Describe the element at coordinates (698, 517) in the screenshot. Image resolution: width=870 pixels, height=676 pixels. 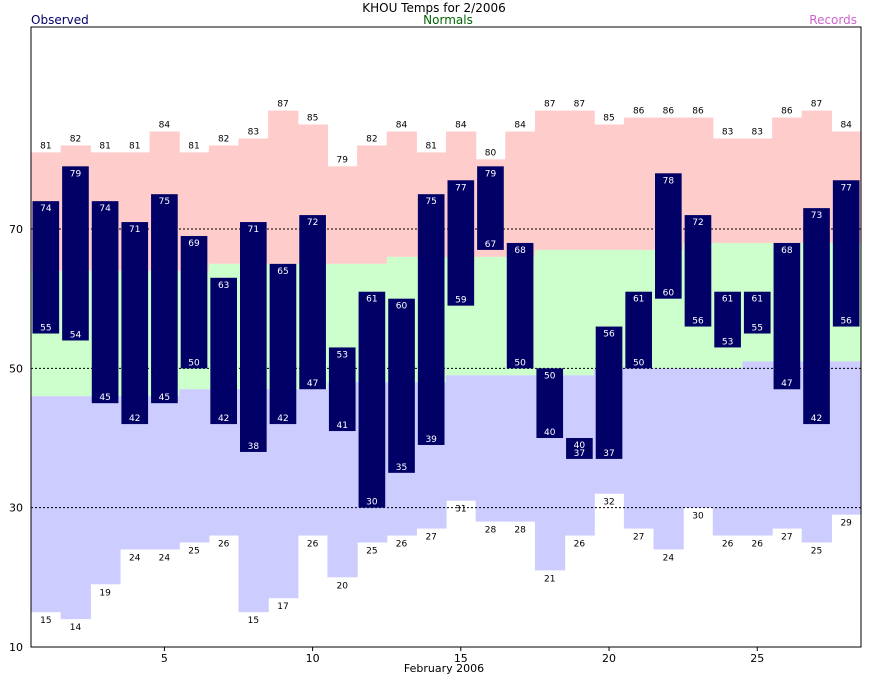
I see `record-low-label: 30` at that location.